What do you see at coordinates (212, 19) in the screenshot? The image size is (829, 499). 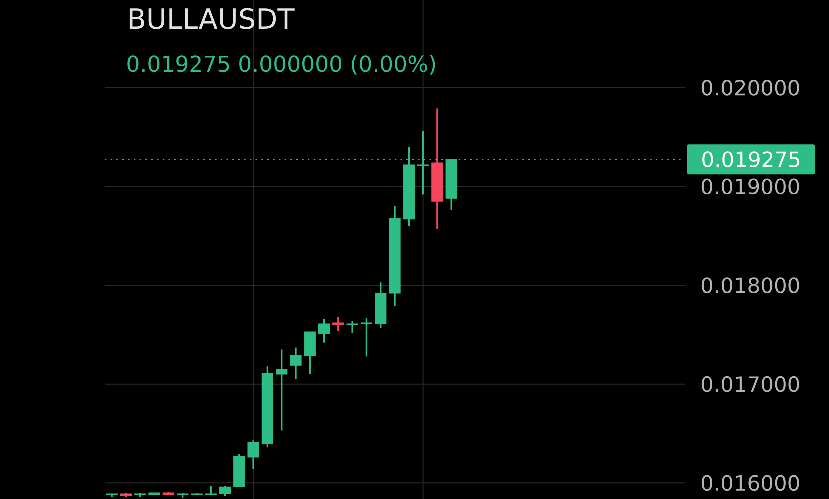 I see `chart-title: BULLAUSDT` at bounding box center [212, 19].